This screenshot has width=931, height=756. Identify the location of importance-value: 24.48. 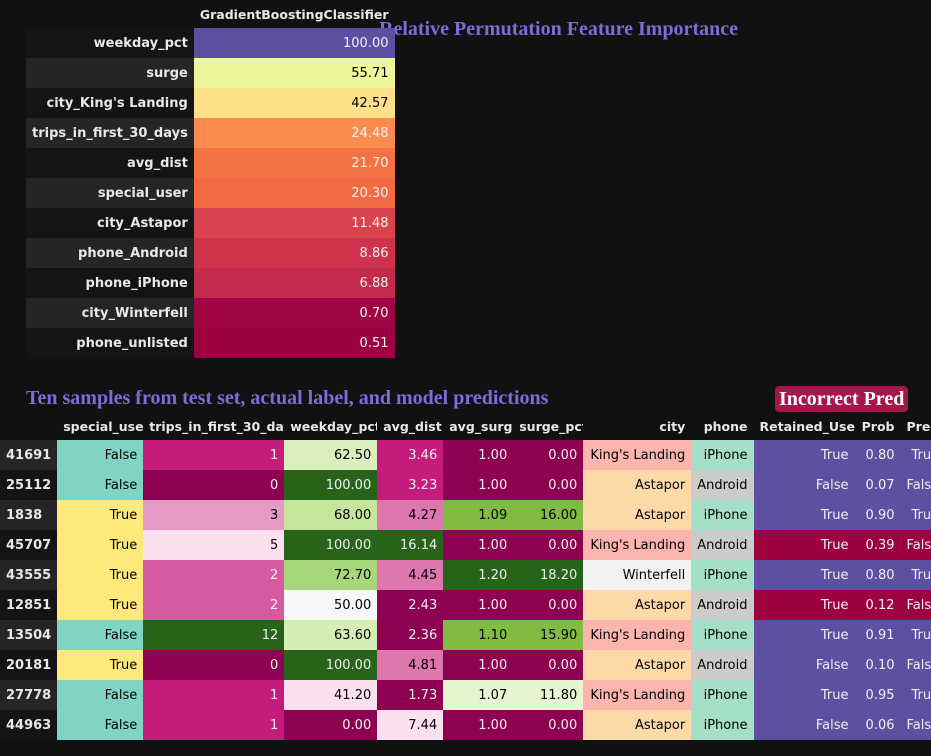
(294, 133).